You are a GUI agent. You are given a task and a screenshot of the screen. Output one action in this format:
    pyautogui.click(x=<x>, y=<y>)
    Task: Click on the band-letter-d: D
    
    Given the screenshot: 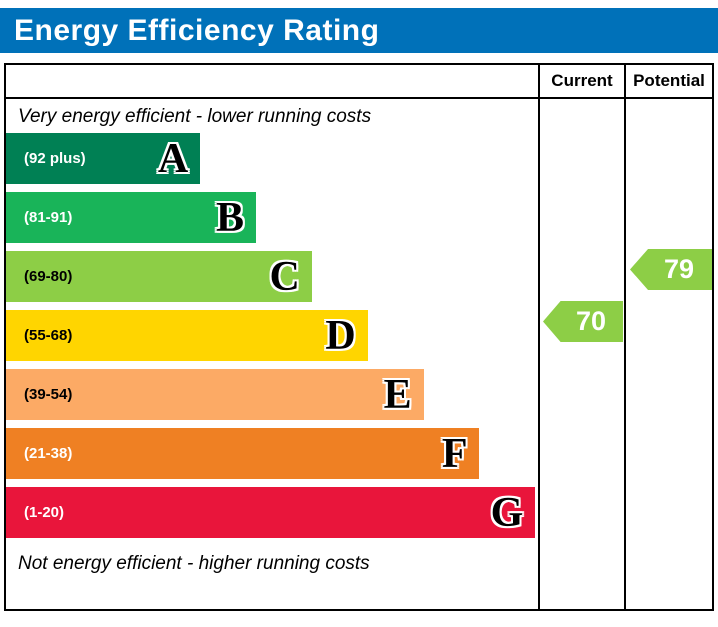 What is the action you would take?
    pyautogui.click(x=340, y=335)
    